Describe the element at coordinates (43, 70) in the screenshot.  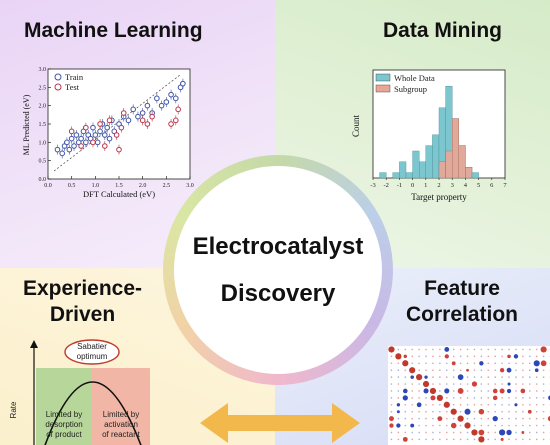
I see `ml-ytick-label: 3.0` at that location.